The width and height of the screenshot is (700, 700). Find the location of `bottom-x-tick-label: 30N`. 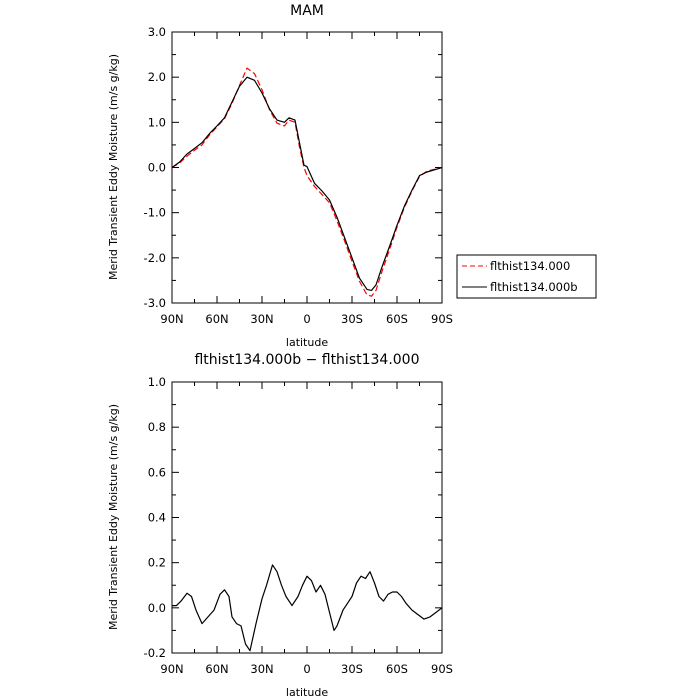

bottom-x-tick-label: 30N is located at coordinates (261, 669).